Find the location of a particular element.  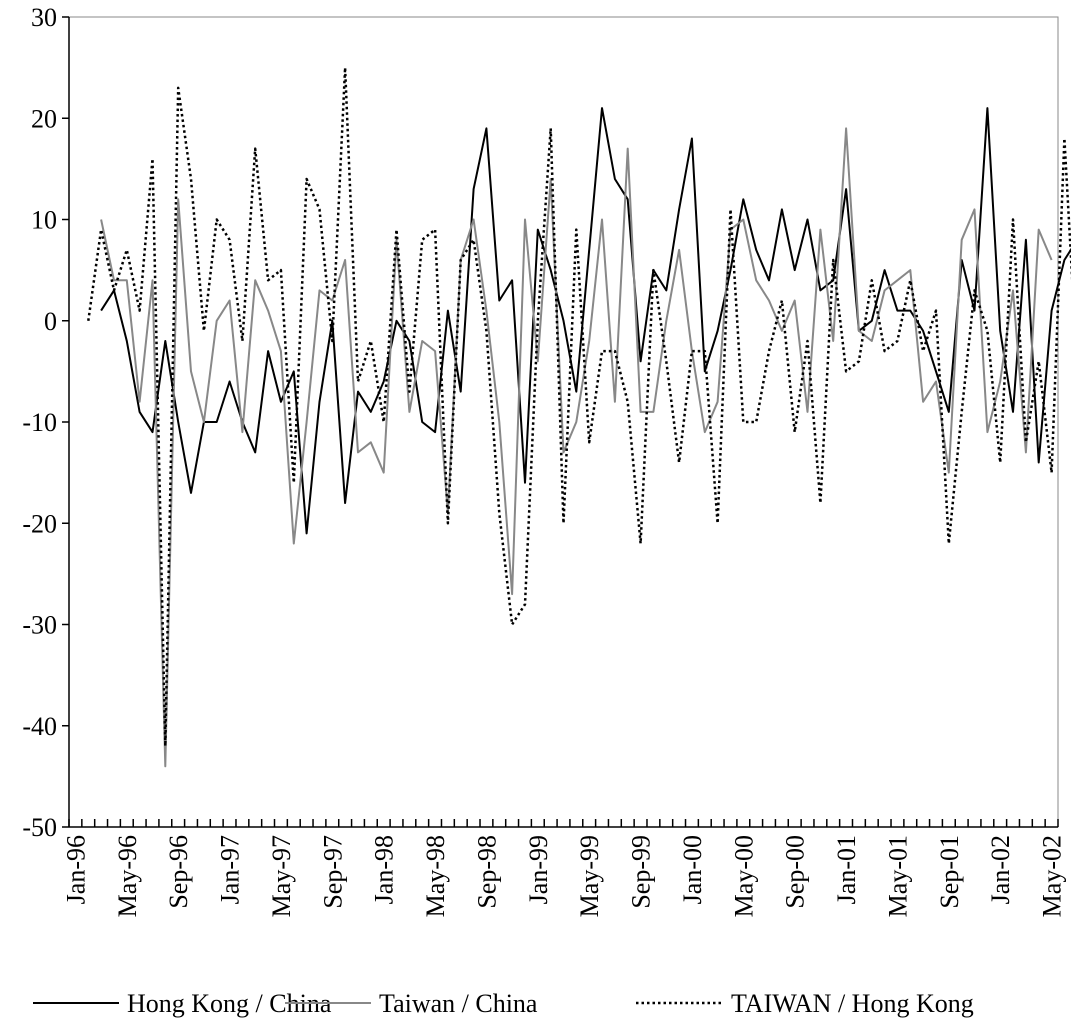

x-tick-label: May-96 is located at coordinates (127, 876).